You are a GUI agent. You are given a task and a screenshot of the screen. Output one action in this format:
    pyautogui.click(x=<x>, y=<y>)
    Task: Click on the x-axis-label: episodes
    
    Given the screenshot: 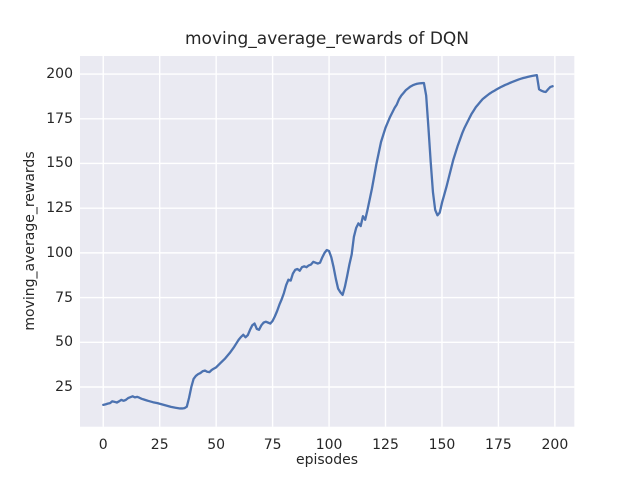 What is the action you would take?
    pyautogui.click(x=327, y=460)
    